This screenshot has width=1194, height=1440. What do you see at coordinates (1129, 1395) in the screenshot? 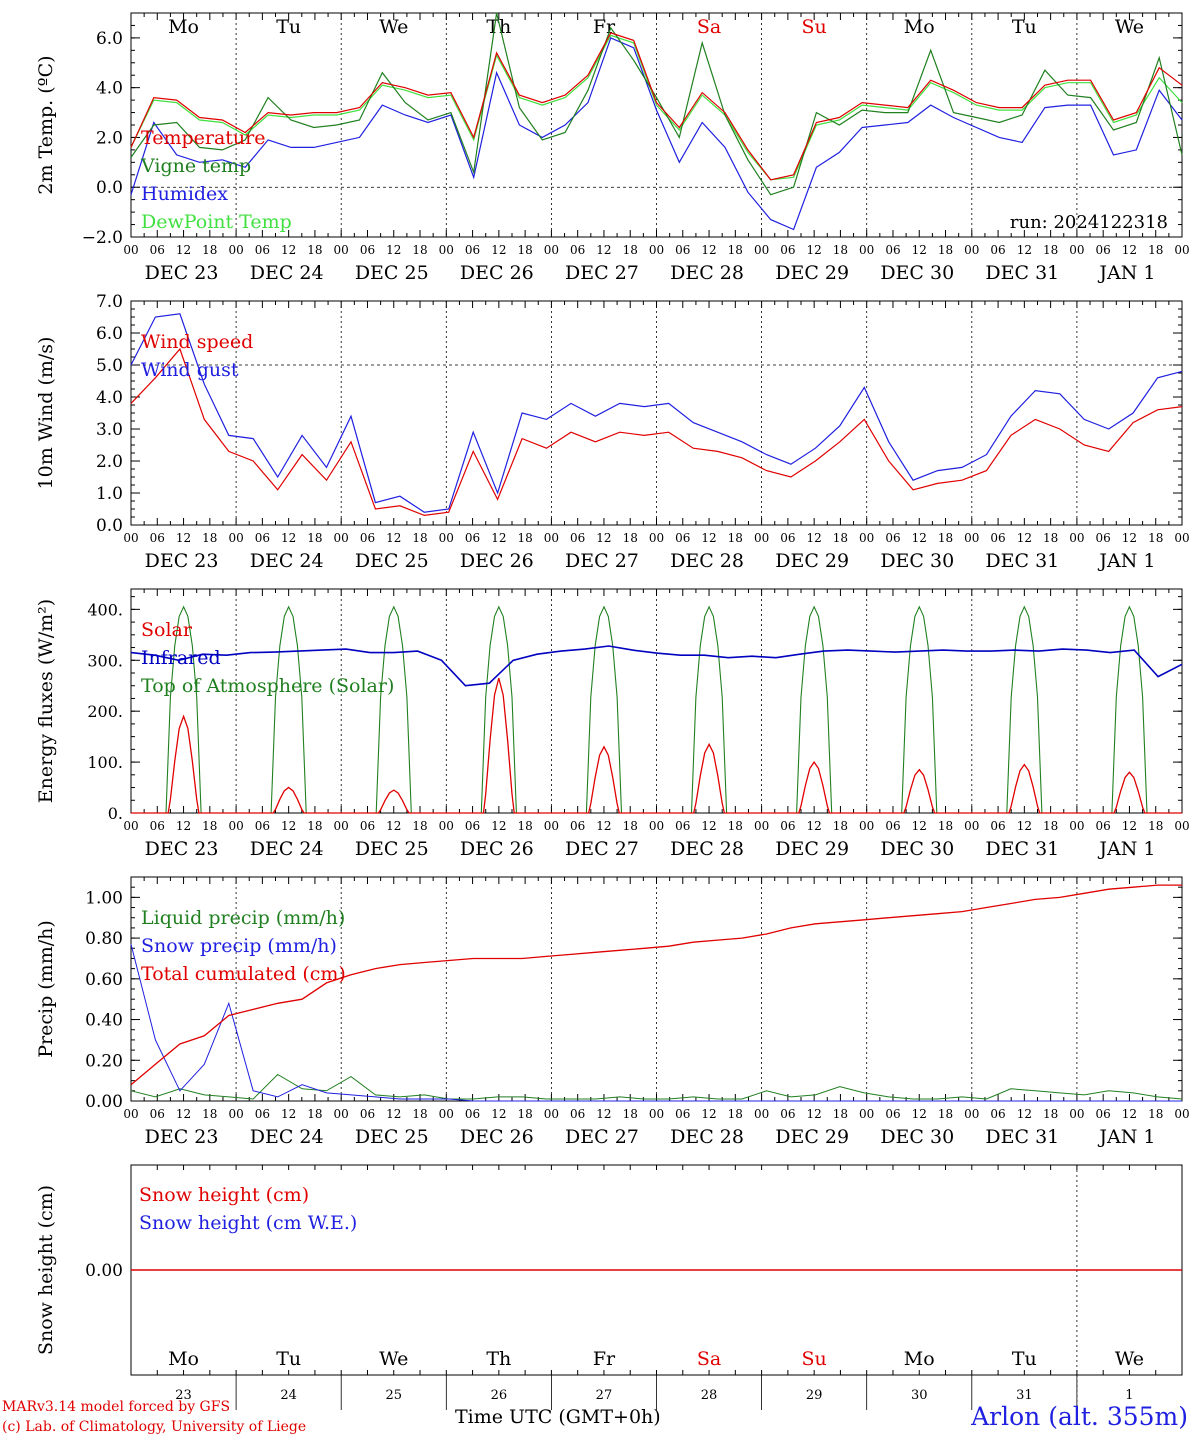
I see `day-number-label: 1` at bounding box center [1129, 1395].